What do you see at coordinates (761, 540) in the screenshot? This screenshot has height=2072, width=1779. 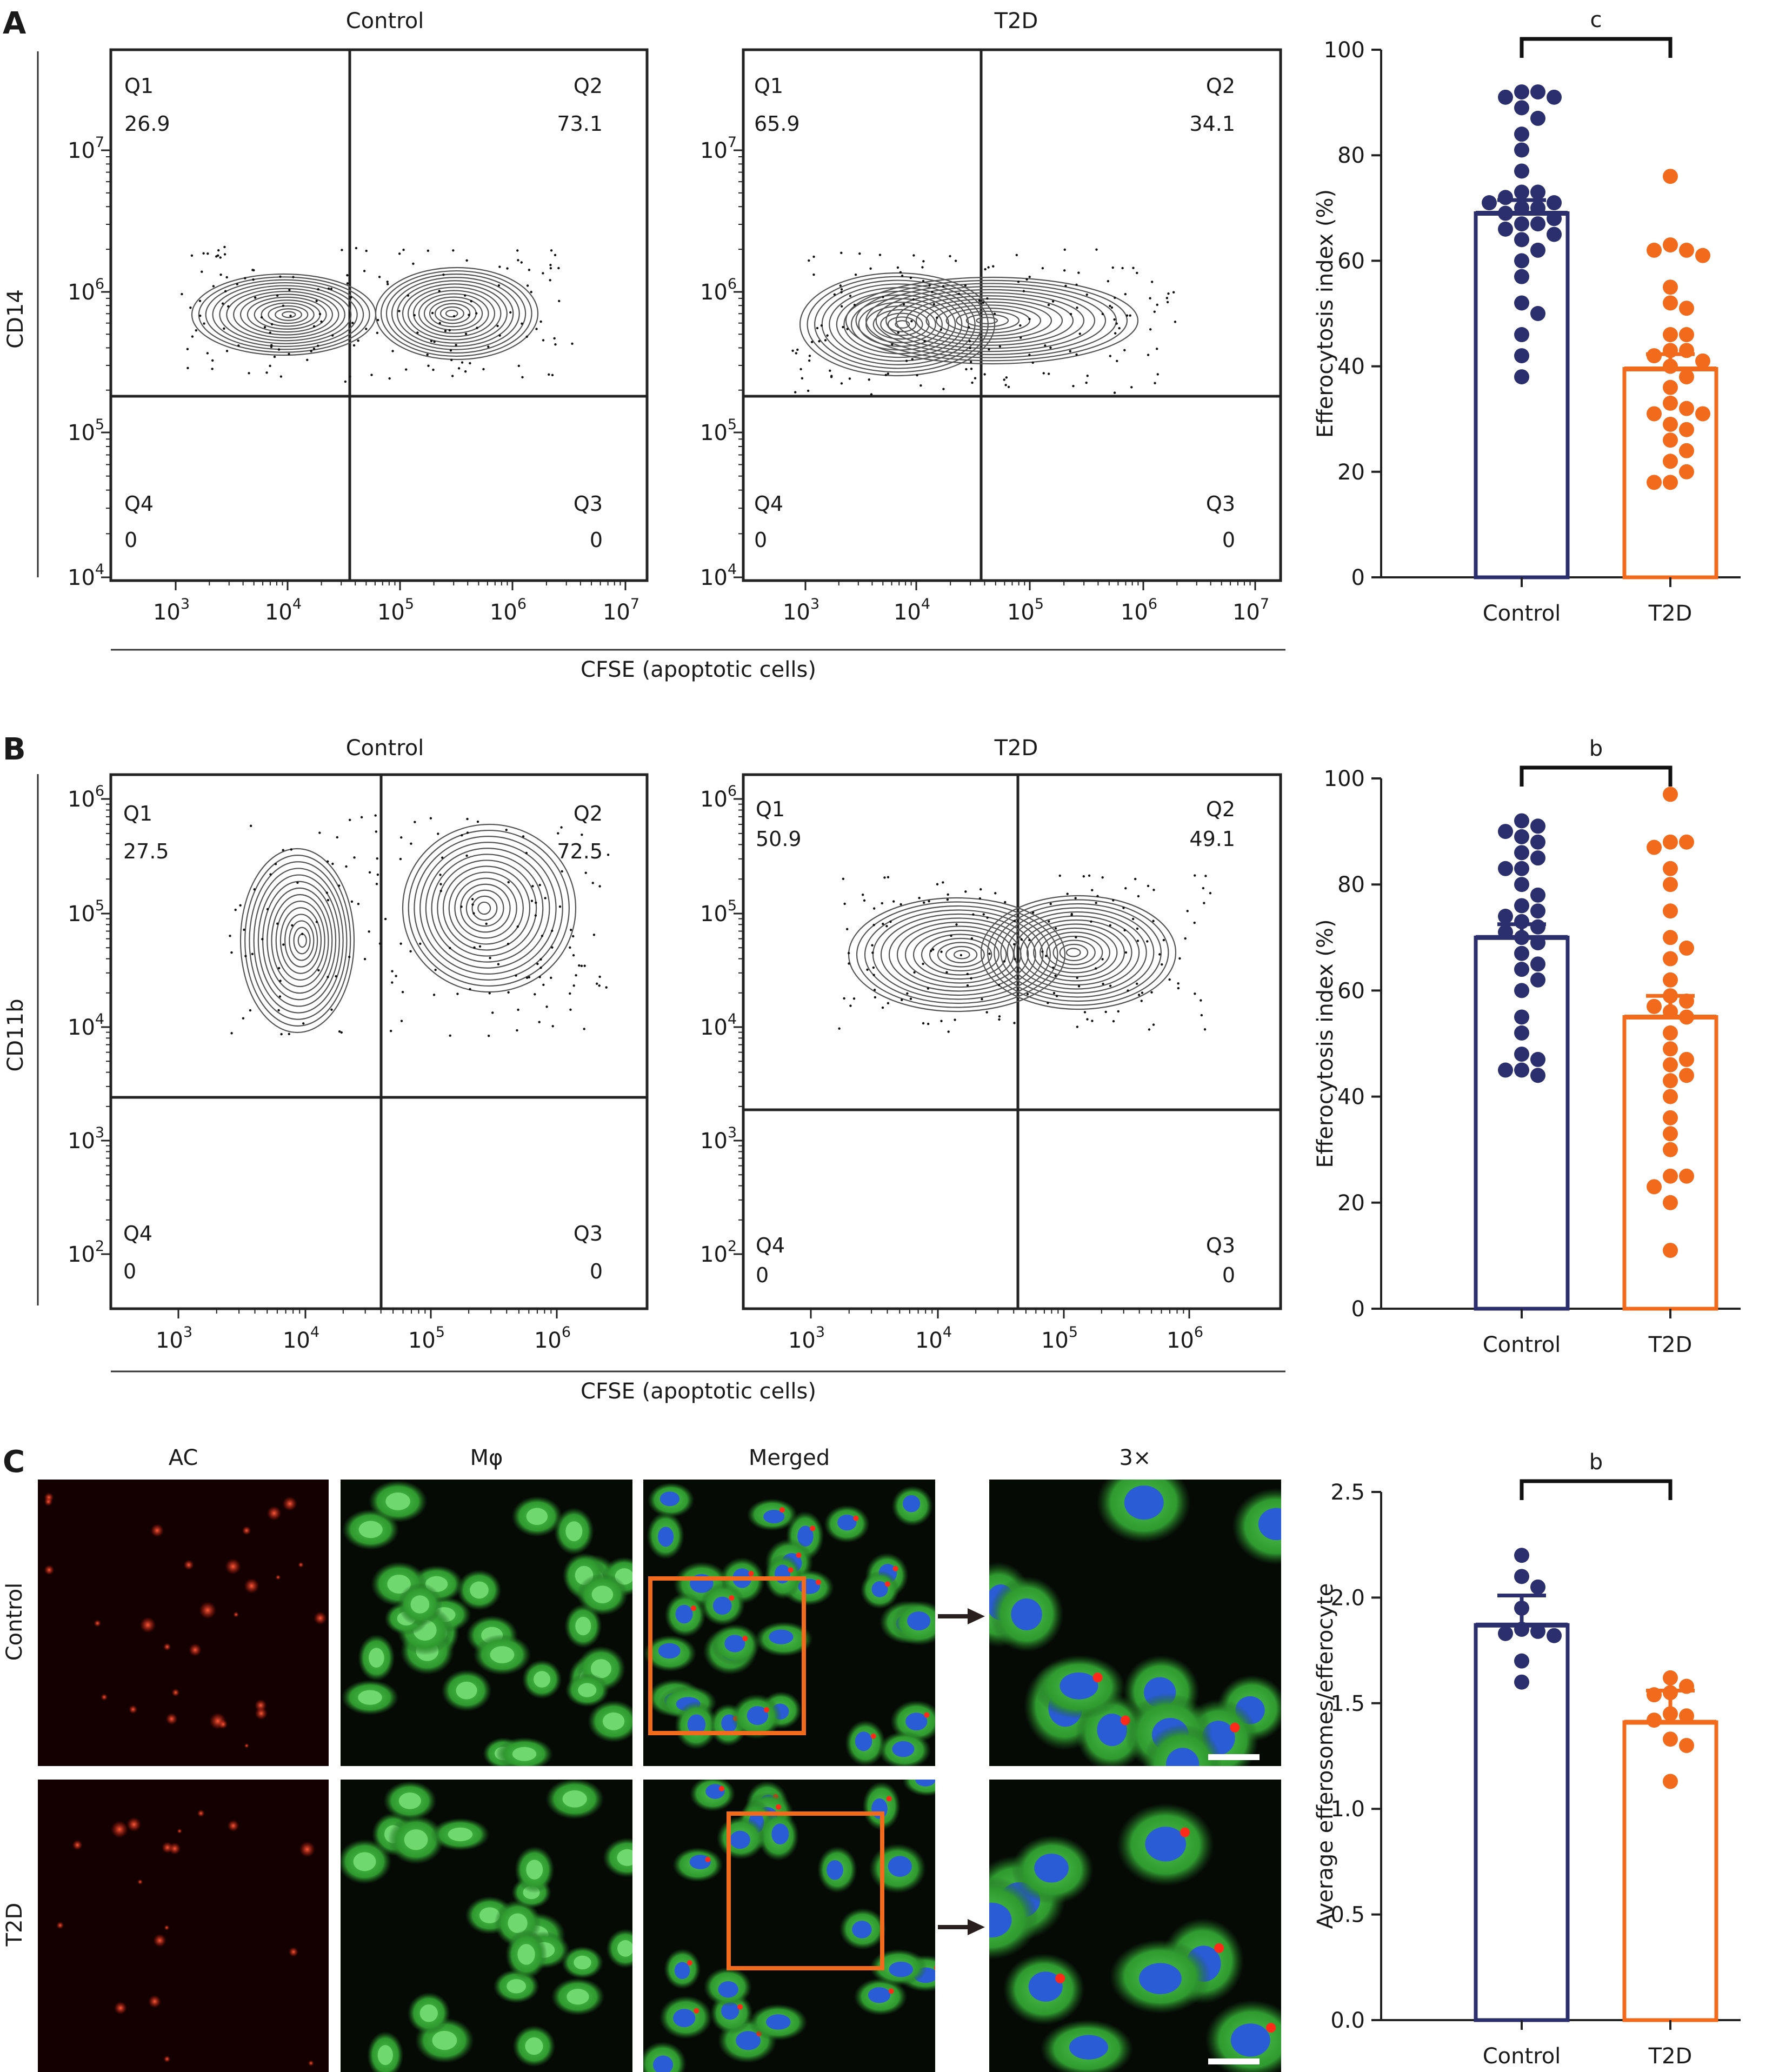 I see `quadrant-q4-value: 0` at bounding box center [761, 540].